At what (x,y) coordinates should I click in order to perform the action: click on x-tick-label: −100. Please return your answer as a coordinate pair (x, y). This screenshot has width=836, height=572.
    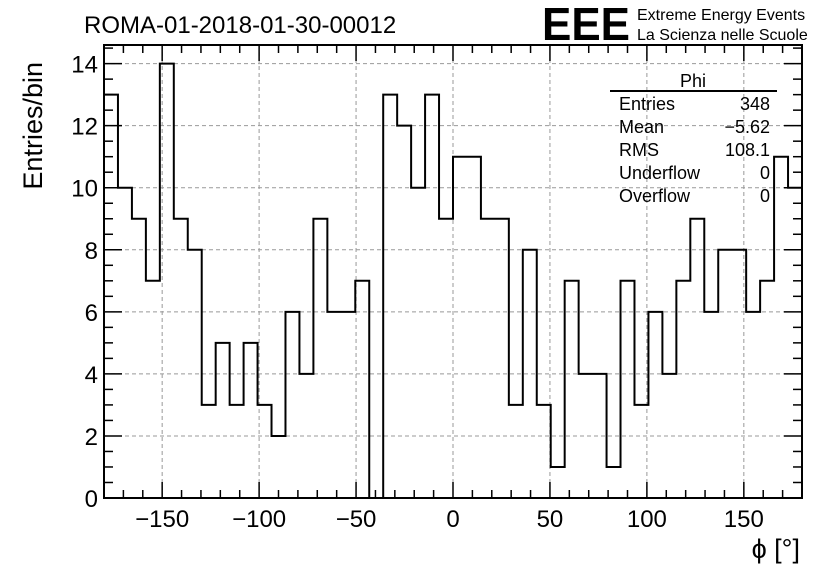
    Looking at the image, I should click on (259, 519).